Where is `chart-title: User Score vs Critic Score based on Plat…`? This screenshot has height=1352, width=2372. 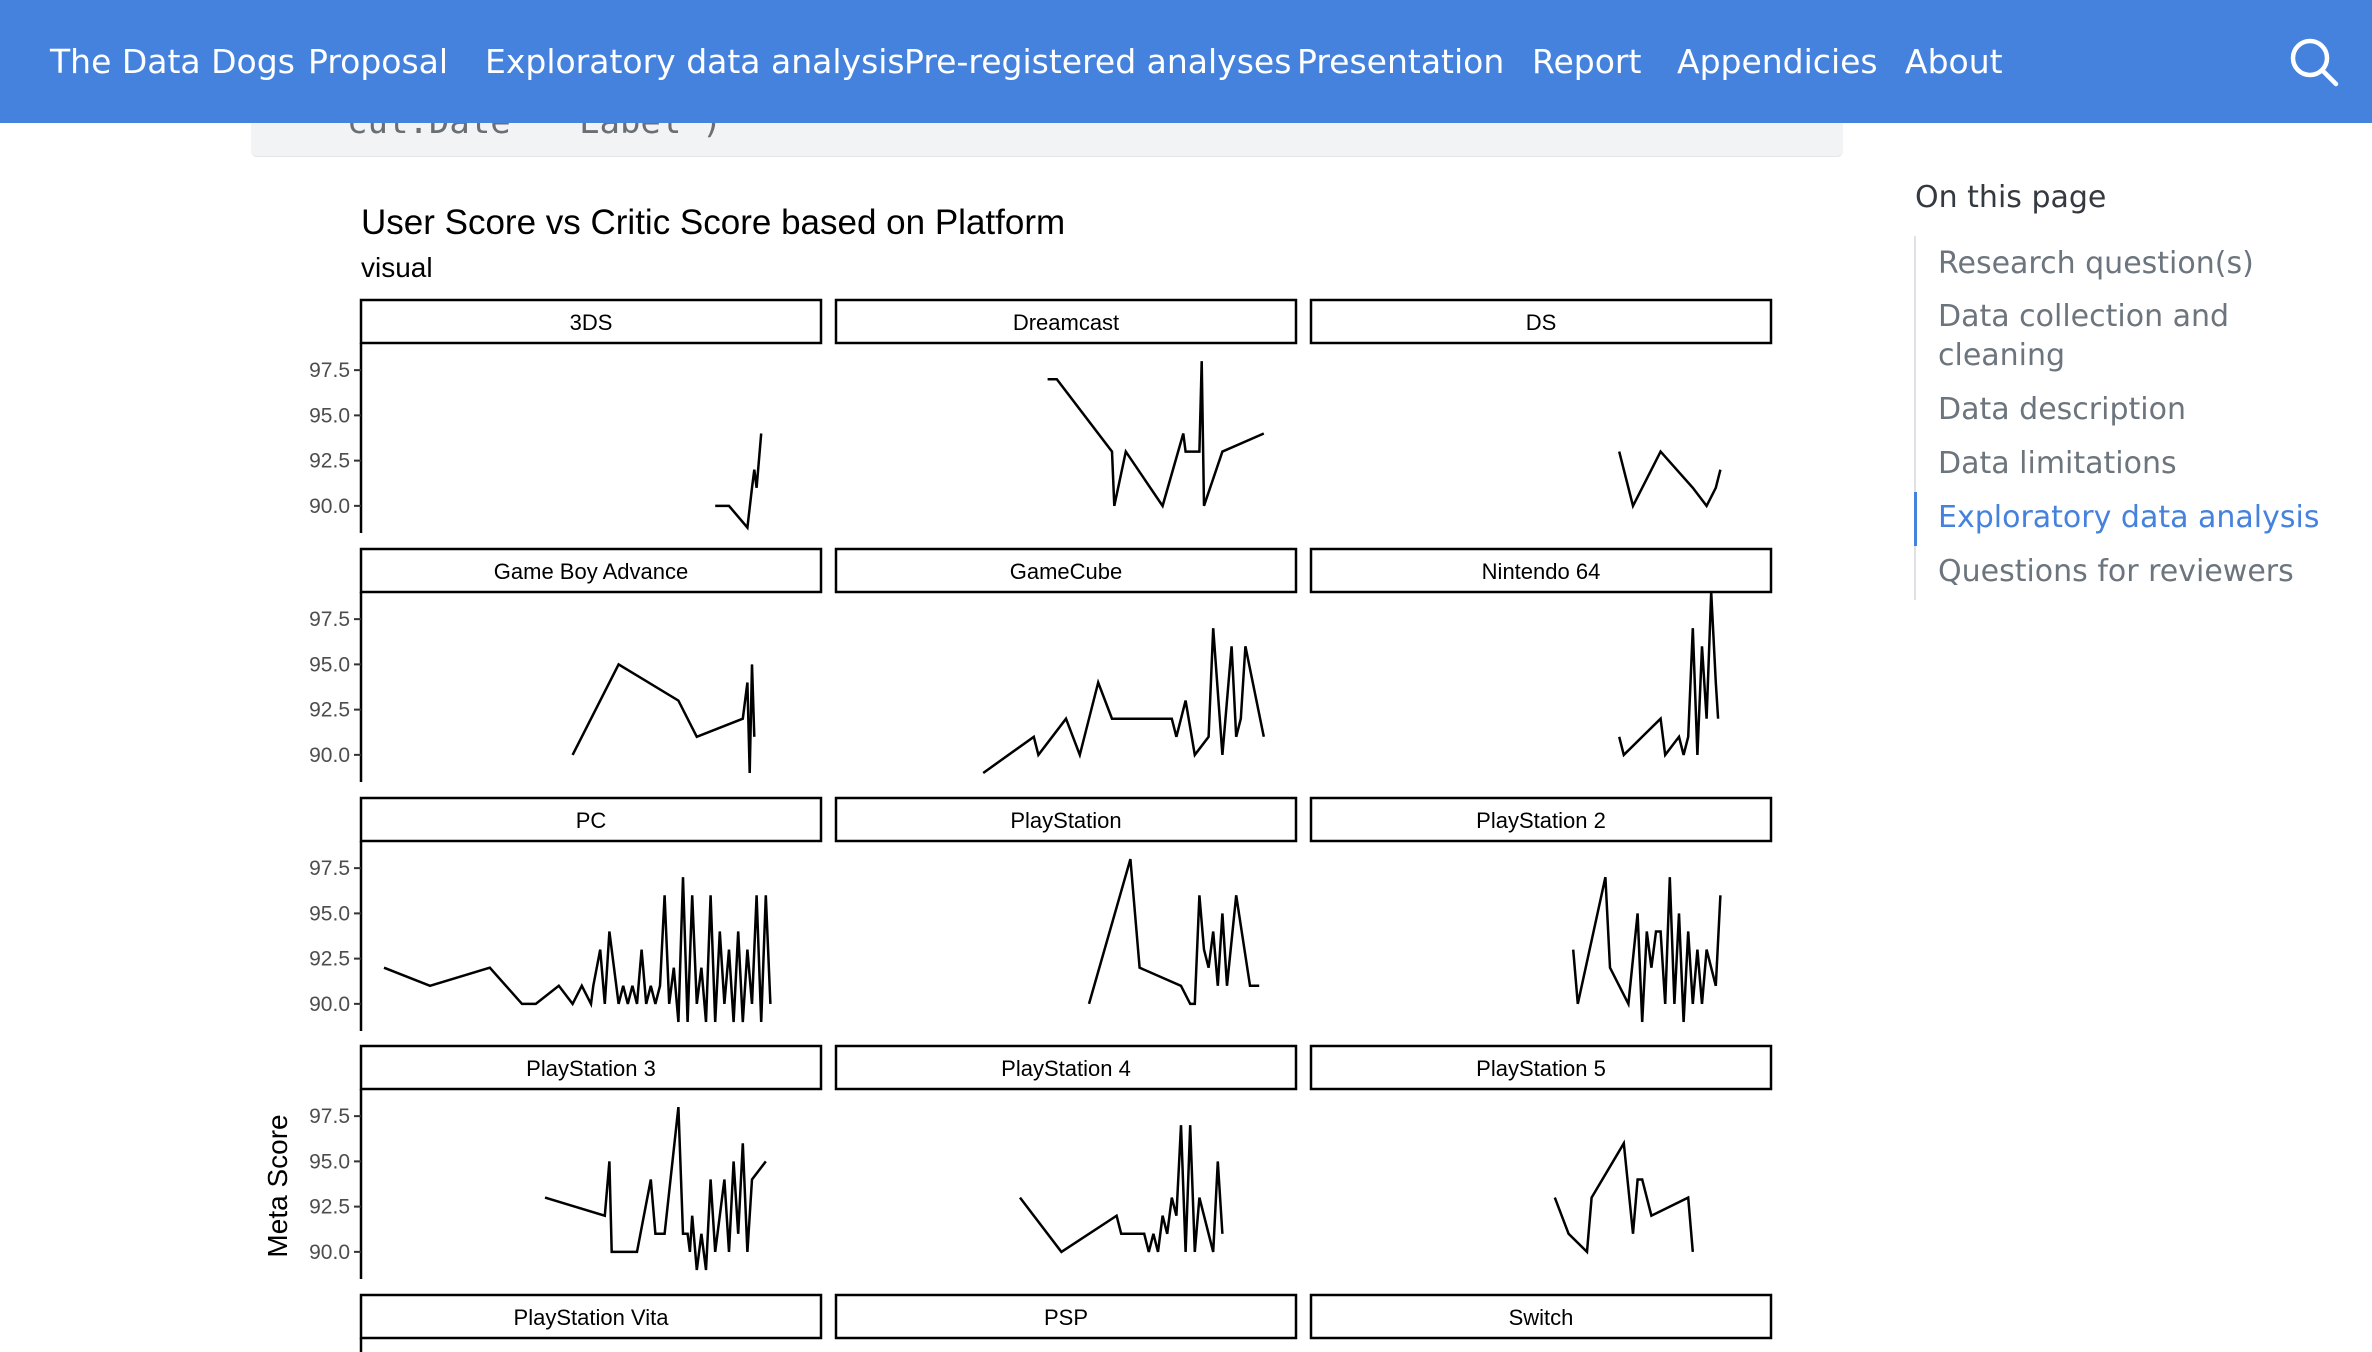
chart-title: User Score vs Critic Score based on Plat… is located at coordinates (713, 222).